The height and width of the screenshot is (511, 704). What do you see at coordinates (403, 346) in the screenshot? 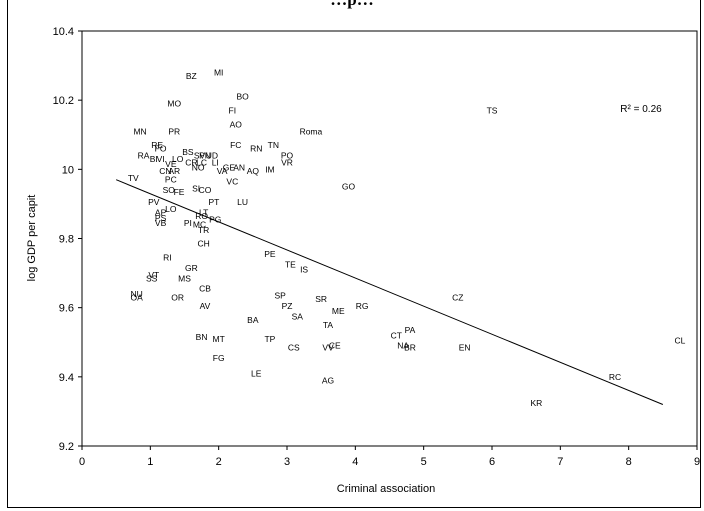
I see `point-label: NA` at bounding box center [403, 346].